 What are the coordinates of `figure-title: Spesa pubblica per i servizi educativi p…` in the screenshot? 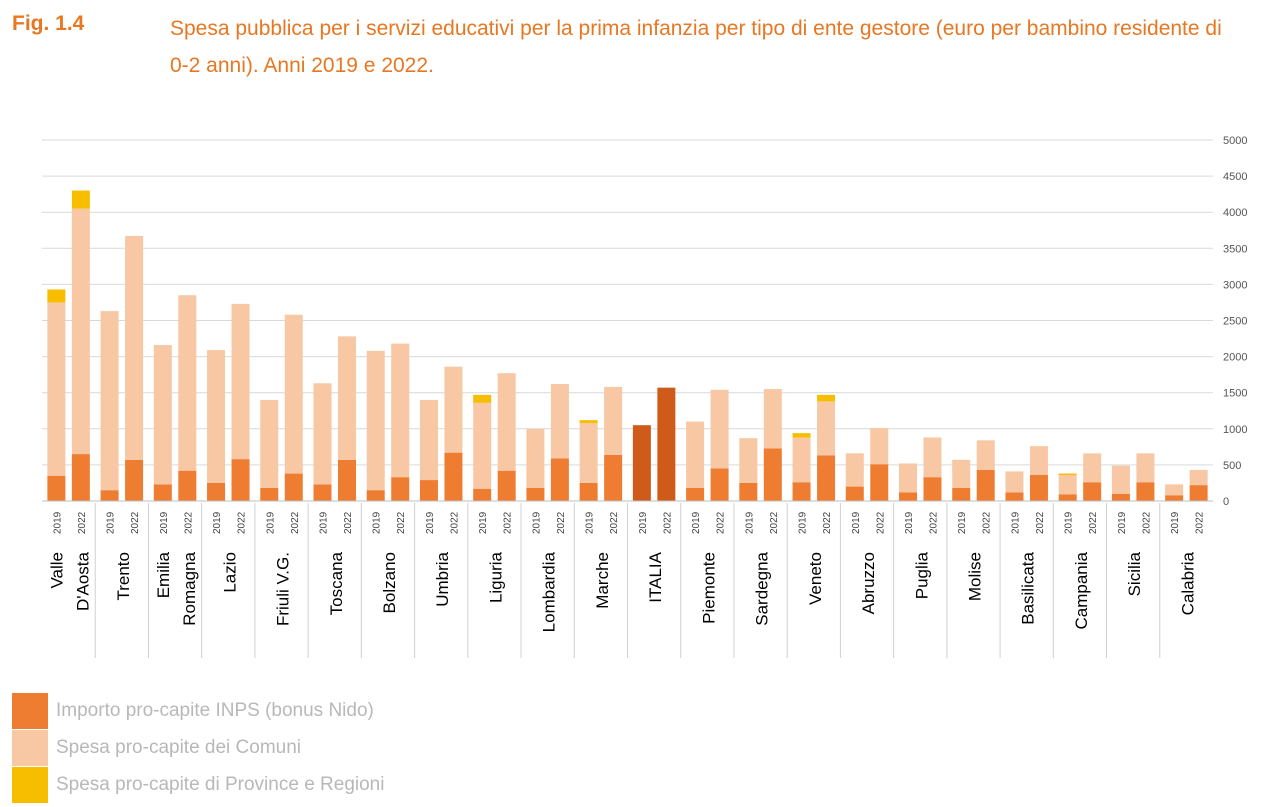 It's located at (696, 47).